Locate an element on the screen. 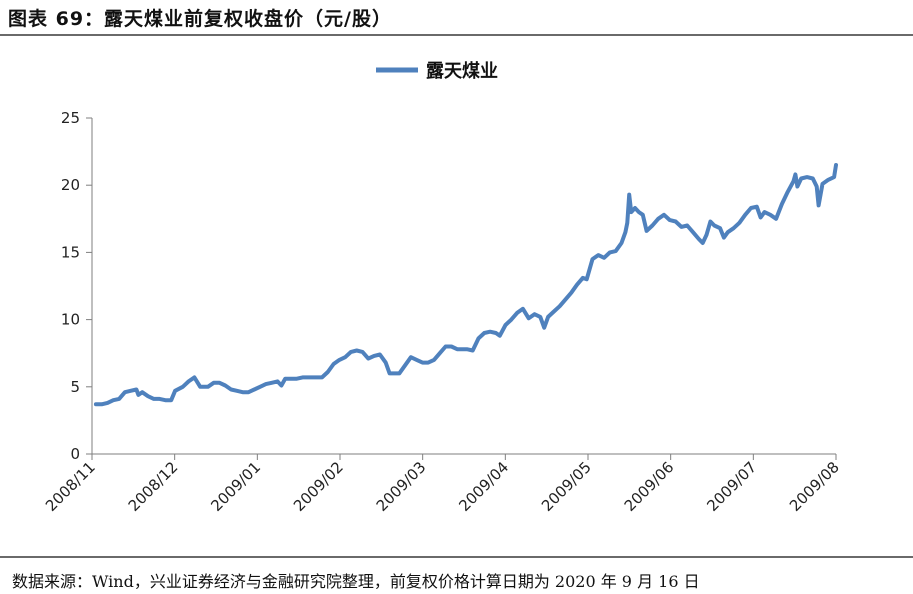 The width and height of the screenshot is (913, 594). legend-label: 露天煤业 is located at coordinates (462, 71).